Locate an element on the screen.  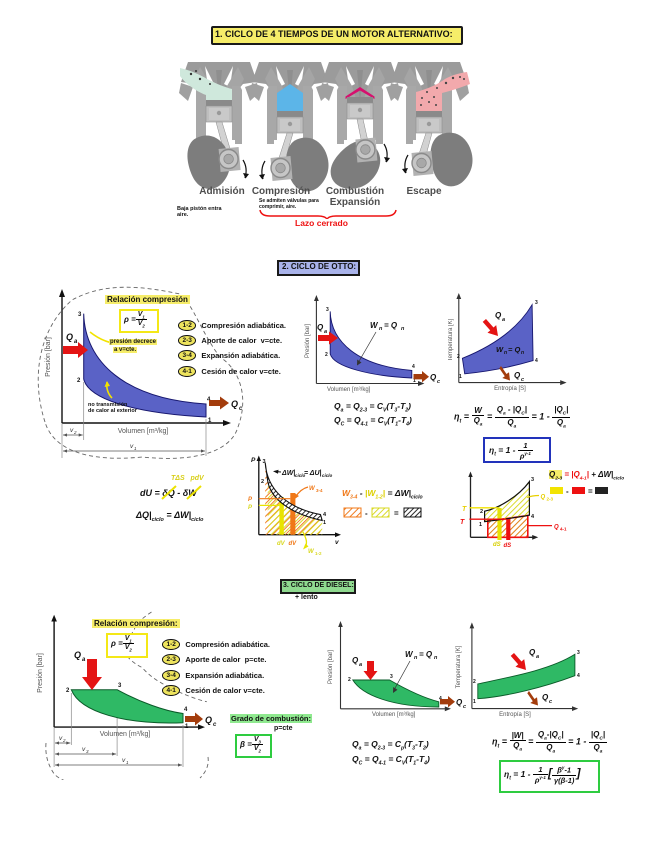
svg-text: Entropía [S] is located at coordinates (515, 715).